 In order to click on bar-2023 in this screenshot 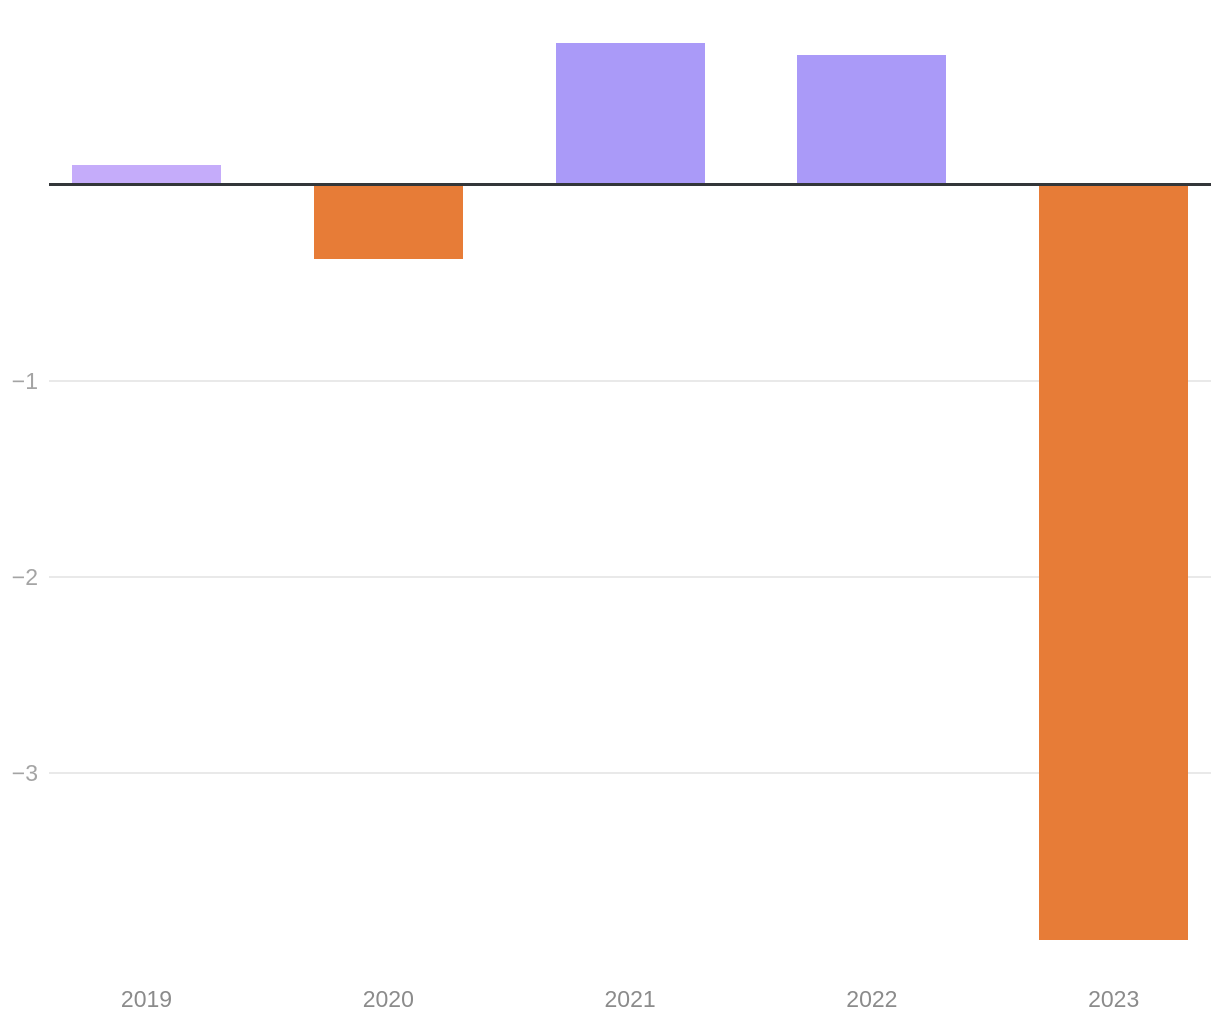, I will do `click(1114, 561)`.